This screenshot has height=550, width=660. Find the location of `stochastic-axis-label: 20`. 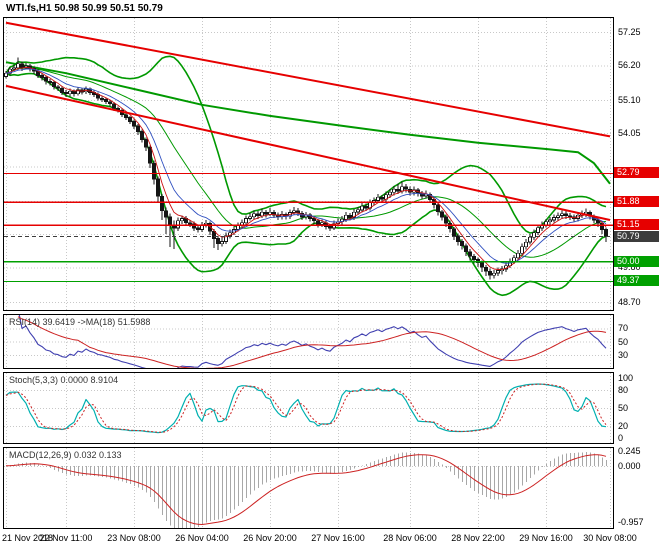

stochastic-axis-label: 20 is located at coordinates (623, 426).